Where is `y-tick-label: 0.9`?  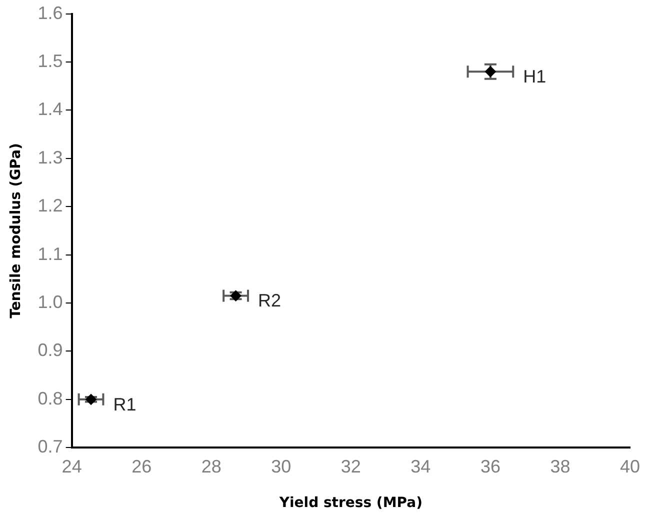
y-tick-label: 0.9 is located at coordinates (50, 350).